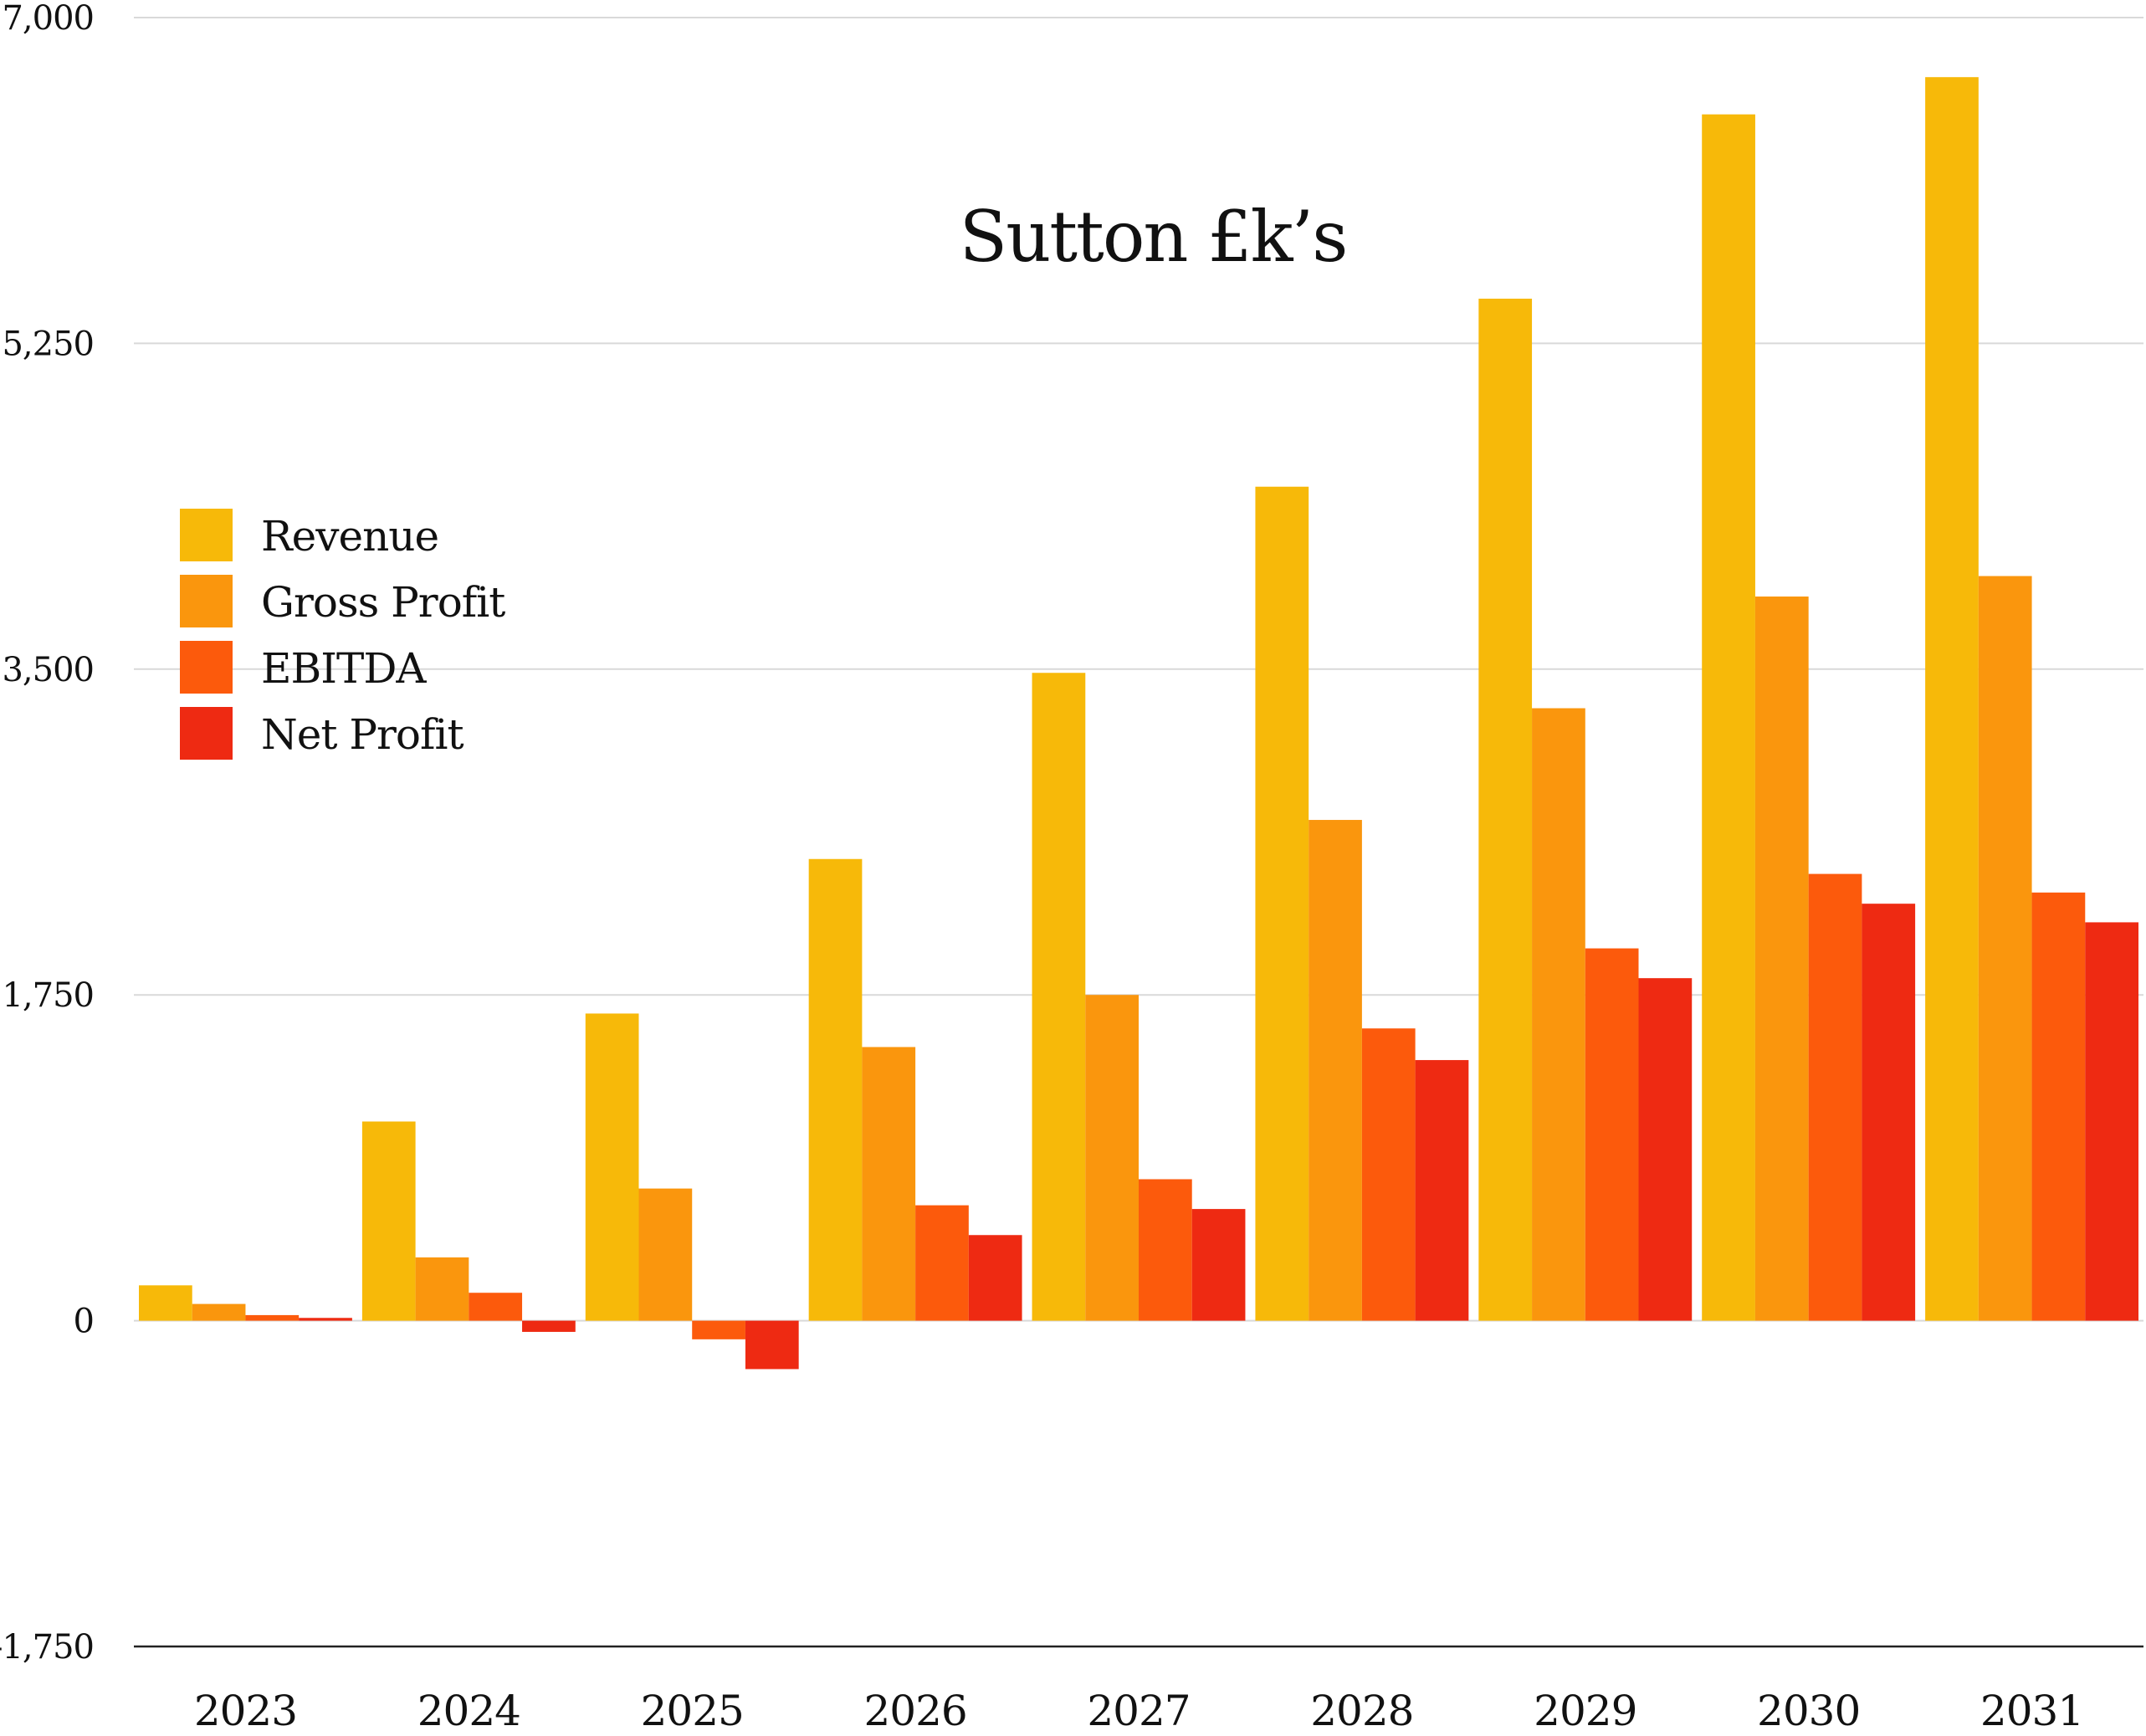 Image resolution: width=2146 pixels, height=1736 pixels. I want to click on y-tick-label: 1,750, so click(48, 995).